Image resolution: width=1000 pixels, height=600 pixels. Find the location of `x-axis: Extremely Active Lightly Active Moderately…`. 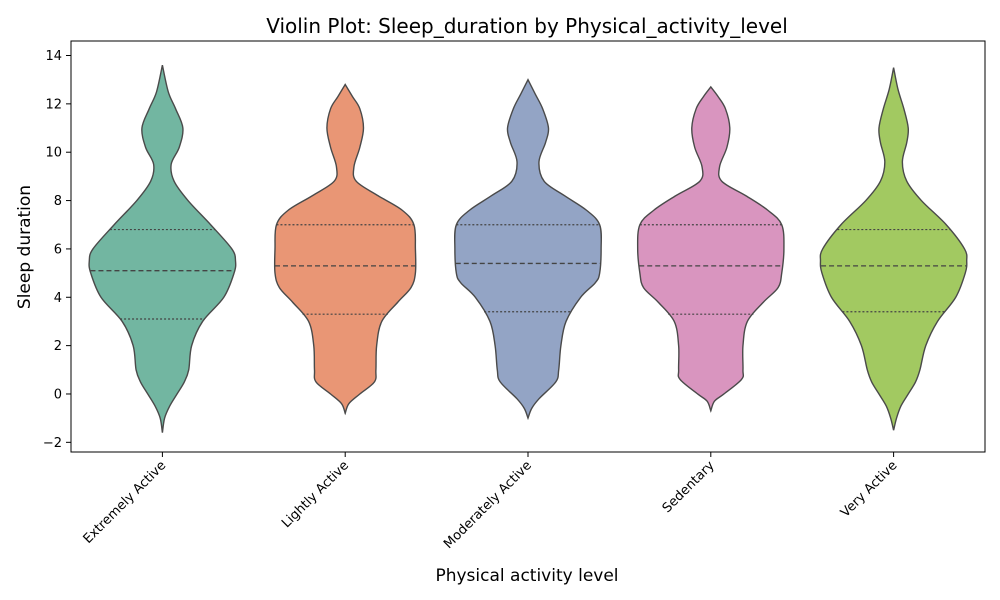

x-axis: Extremely Active Lightly Active Moderately… is located at coordinates (490, 502).